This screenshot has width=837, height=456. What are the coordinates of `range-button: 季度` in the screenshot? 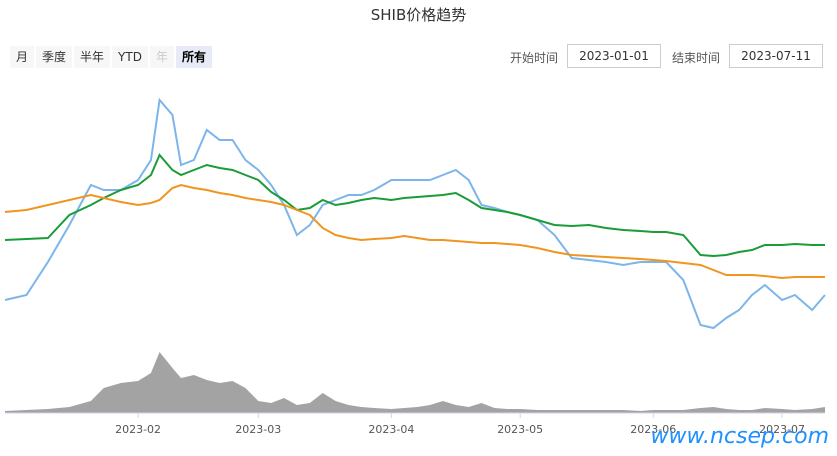 It's located at (54, 57).